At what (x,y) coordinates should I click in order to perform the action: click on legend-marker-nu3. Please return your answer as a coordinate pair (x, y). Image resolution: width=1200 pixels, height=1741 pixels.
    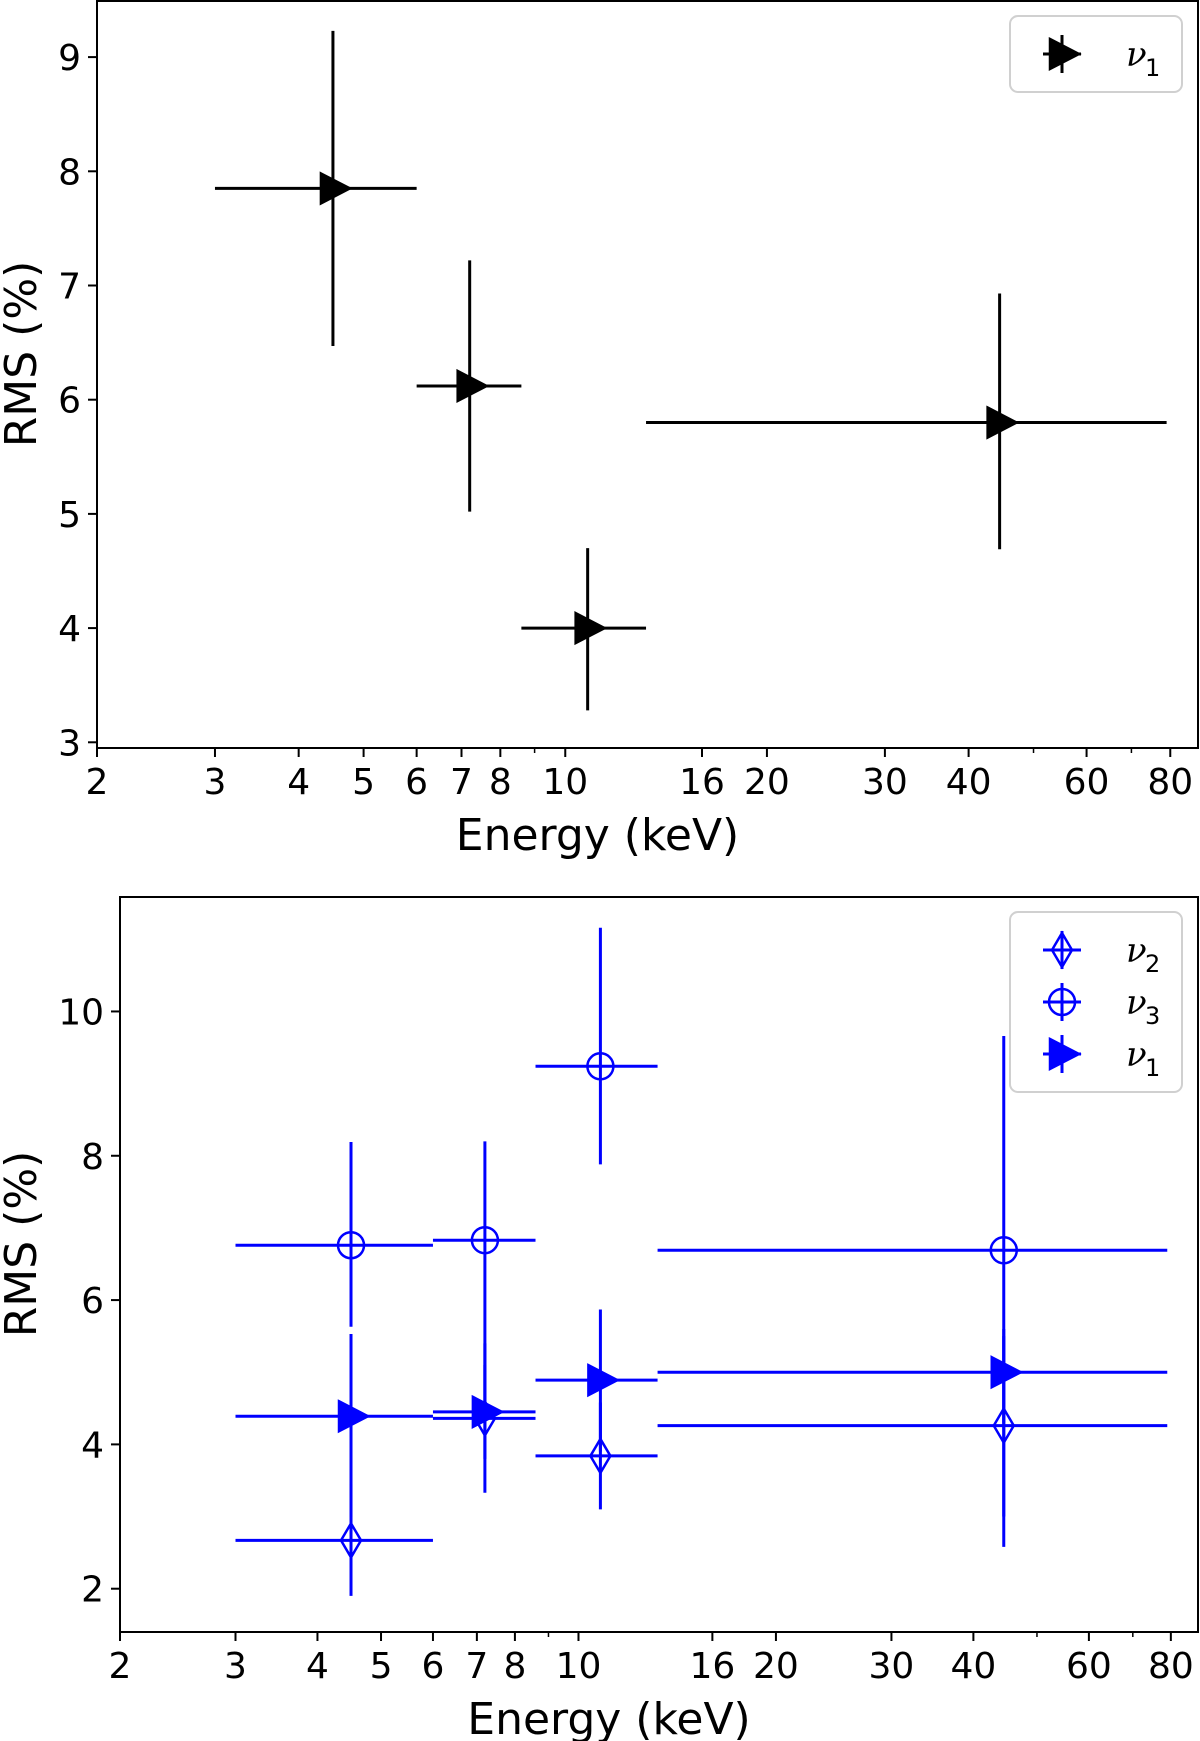
    Looking at the image, I should click on (1062, 1002).